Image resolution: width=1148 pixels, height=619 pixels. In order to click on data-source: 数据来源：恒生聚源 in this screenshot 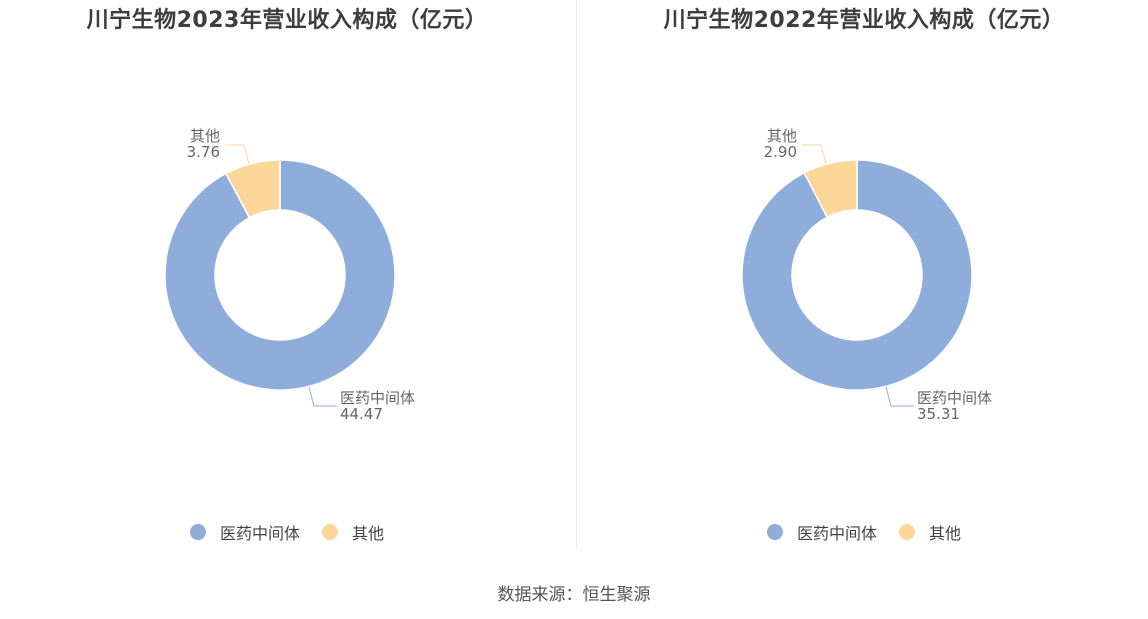, I will do `click(574, 595)`.